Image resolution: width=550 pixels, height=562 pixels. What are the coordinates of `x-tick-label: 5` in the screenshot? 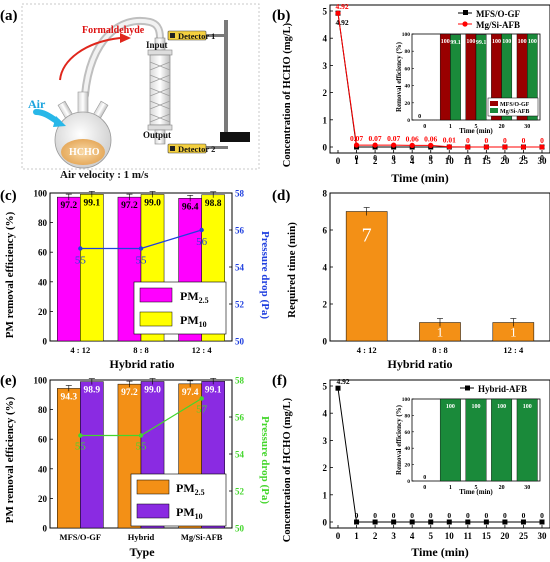 It's located at (430, 161).